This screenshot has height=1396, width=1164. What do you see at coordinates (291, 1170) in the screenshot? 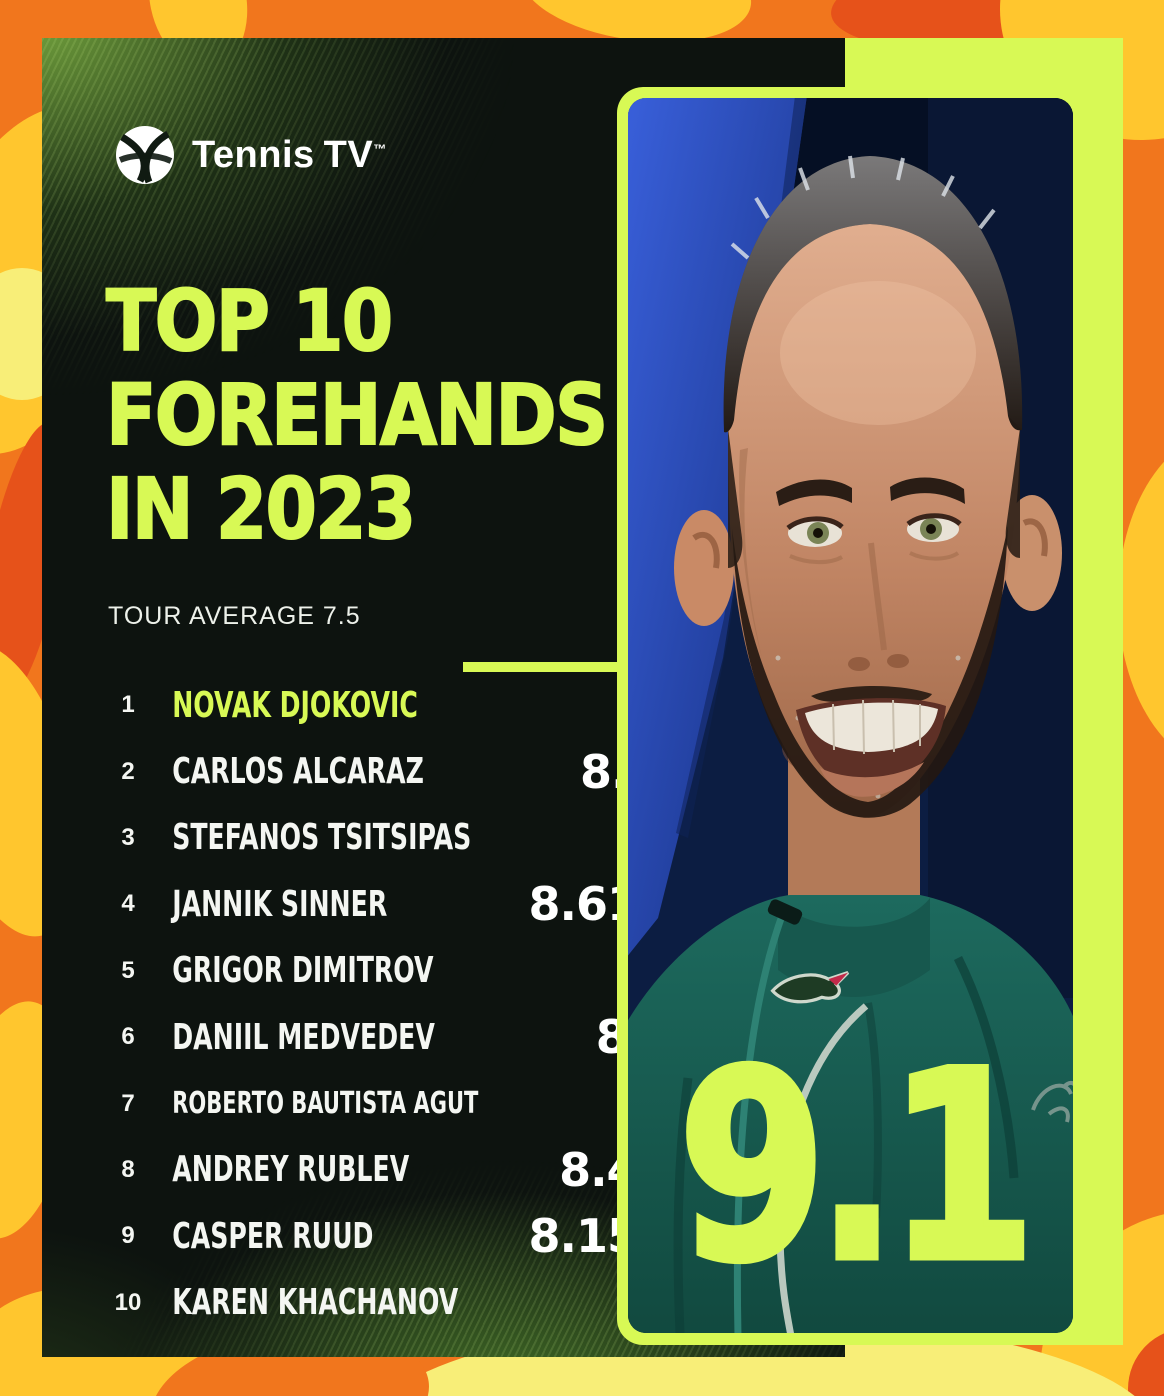
I see `player-name: ANDREY RUBLEV` at bounding box center [291, 1170].